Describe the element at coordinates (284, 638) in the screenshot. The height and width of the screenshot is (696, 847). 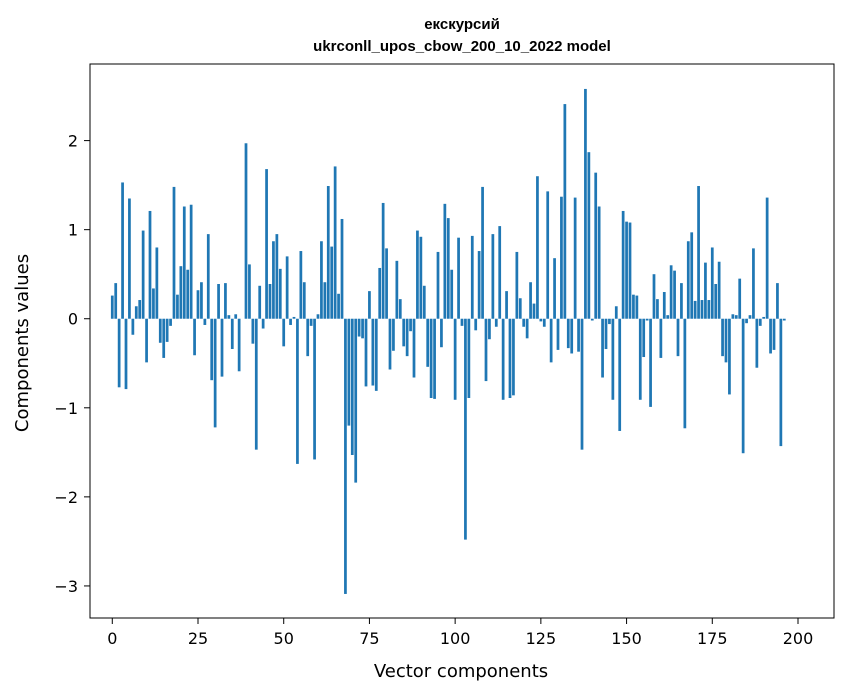
I see `x-tick-label: 50` at that location.